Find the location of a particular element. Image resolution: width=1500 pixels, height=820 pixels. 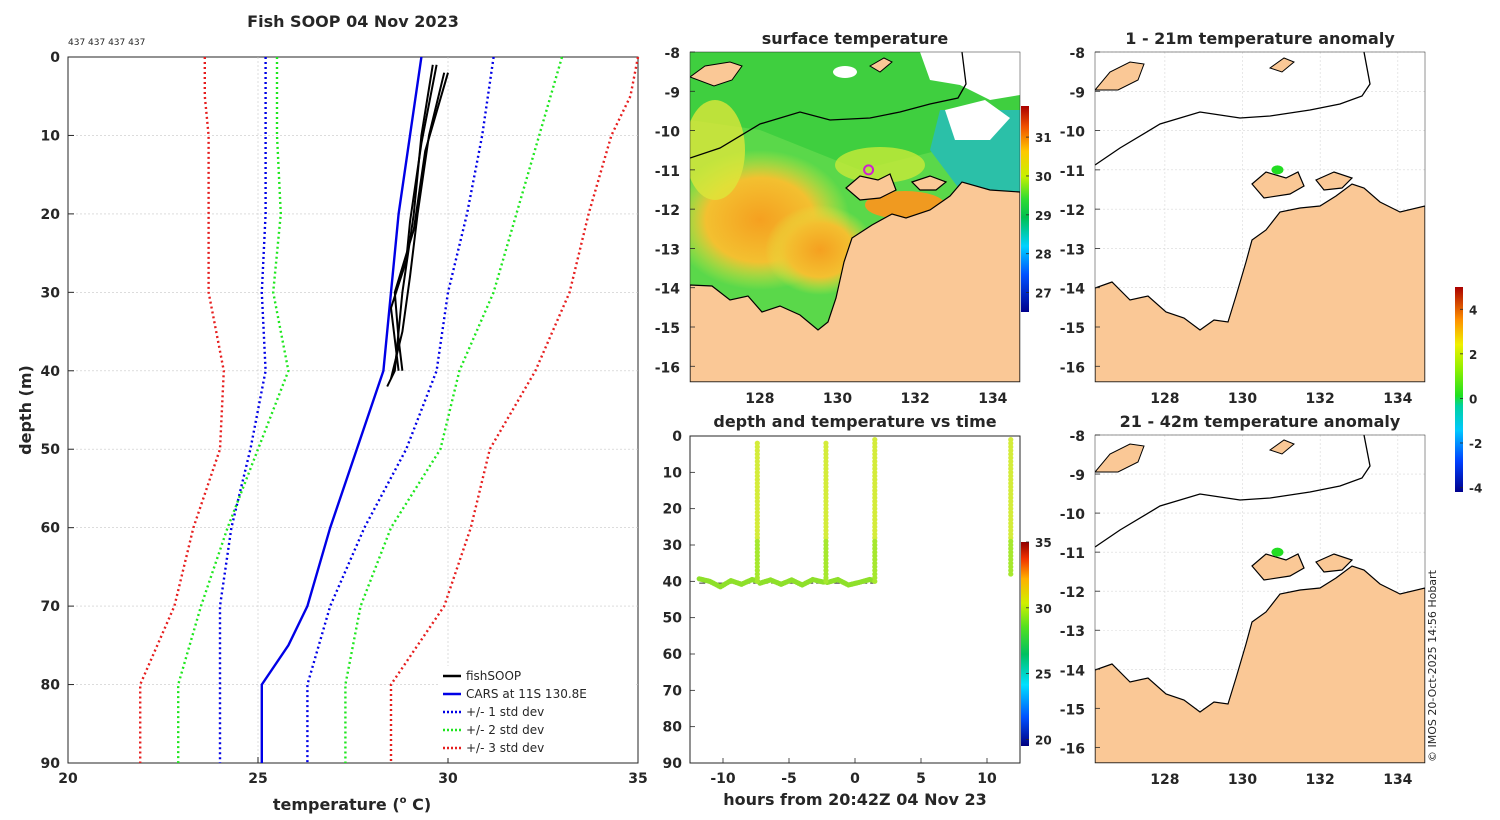

a1-land-timor is located at coordinates (1120, 76).